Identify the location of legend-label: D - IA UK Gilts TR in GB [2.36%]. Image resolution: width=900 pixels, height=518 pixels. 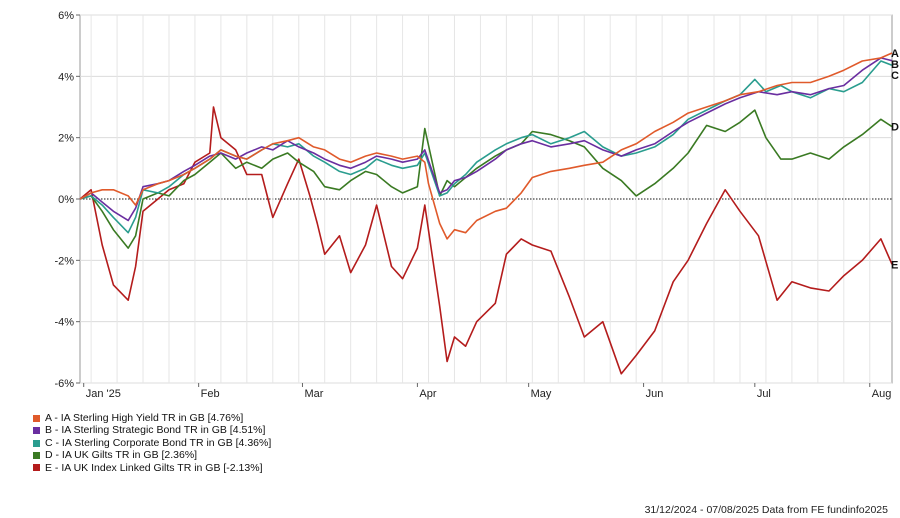
(121, 455).